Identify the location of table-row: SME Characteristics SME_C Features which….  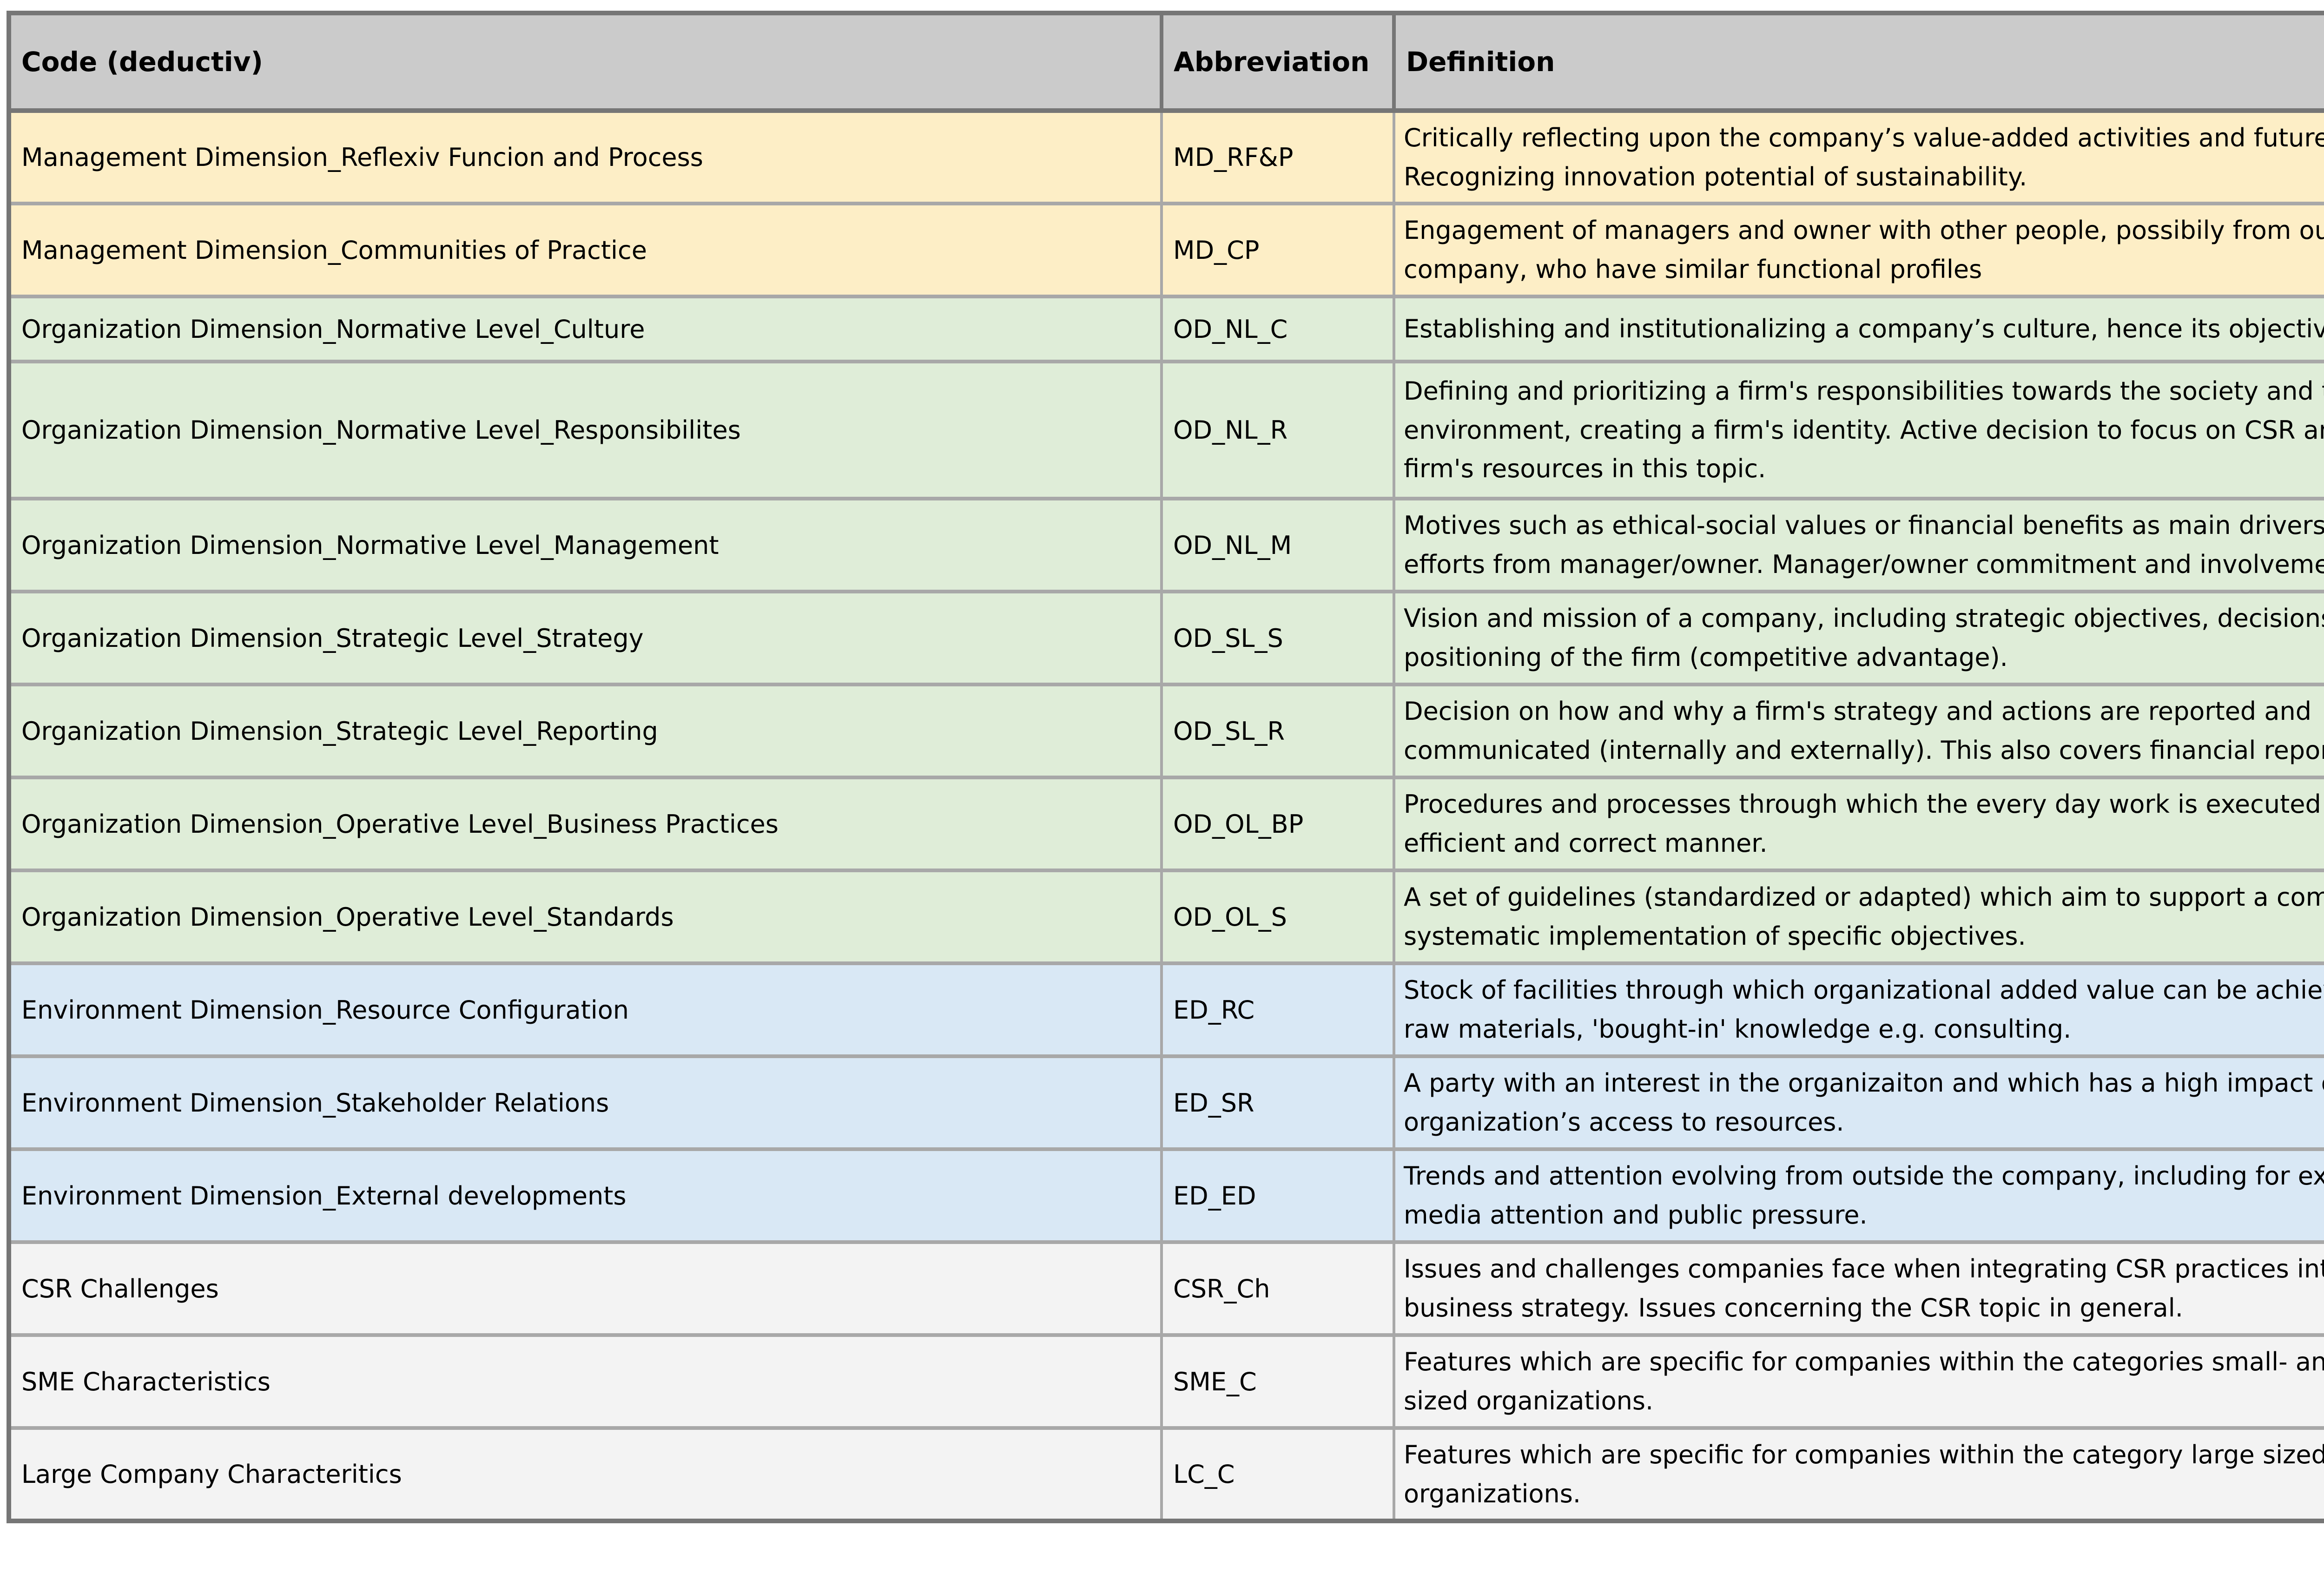
(1166, 1380).